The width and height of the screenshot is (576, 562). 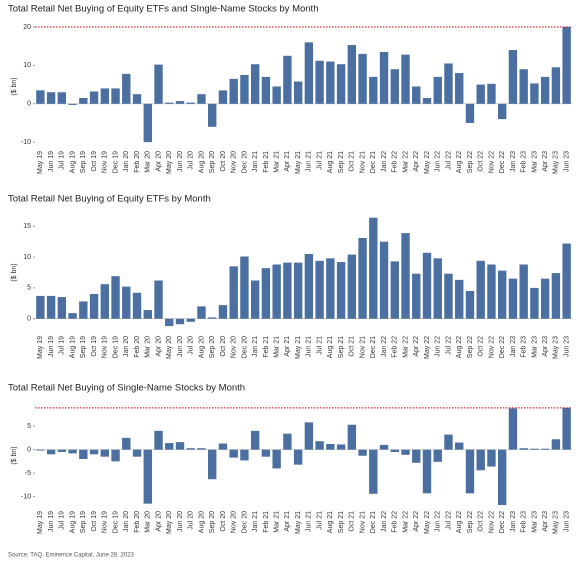 I want to click on x-tick-label: Oct 21, so click(x=352, y=521).